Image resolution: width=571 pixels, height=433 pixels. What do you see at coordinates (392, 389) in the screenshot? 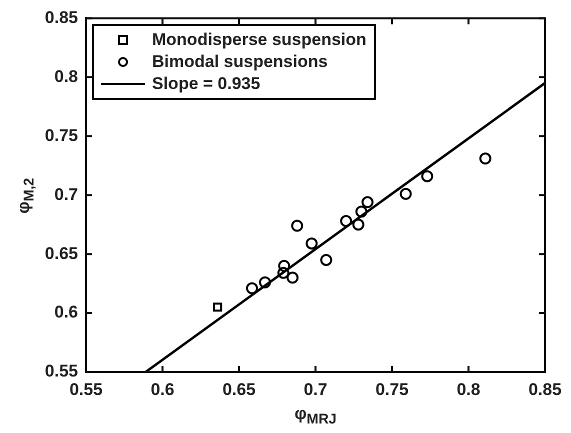
I see `x-tick-label: 0.75` at bounding box center [392, 389].